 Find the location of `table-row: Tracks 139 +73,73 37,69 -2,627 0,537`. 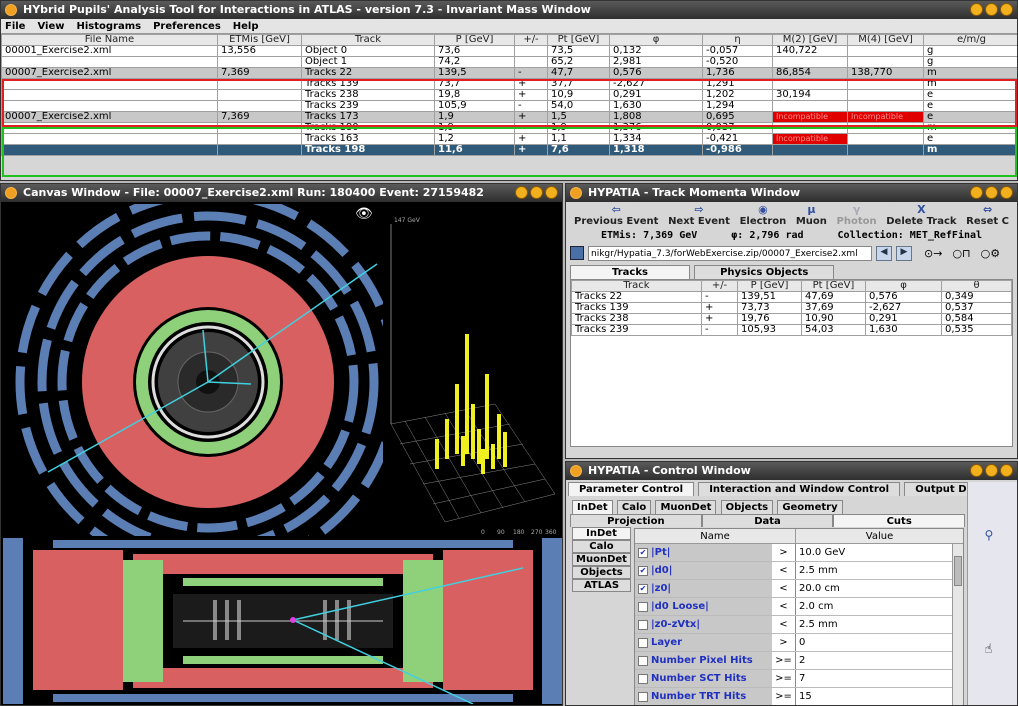

table-row: Tracks 139 +73,73 37,69 -2,627 0,537 is located at coordinates (791, 308).